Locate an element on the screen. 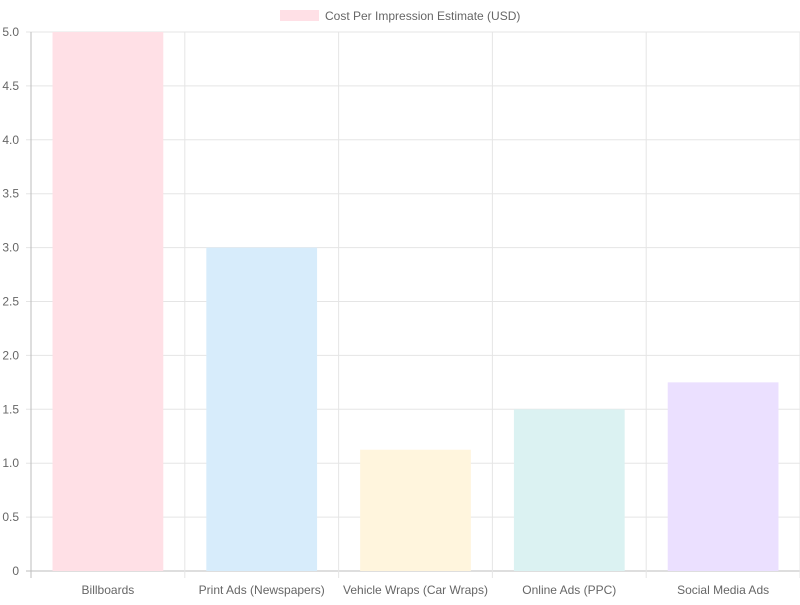 This screenshot has width=800, height=605. y-tick-label: 1.5 is located at coordinates (10, 409).